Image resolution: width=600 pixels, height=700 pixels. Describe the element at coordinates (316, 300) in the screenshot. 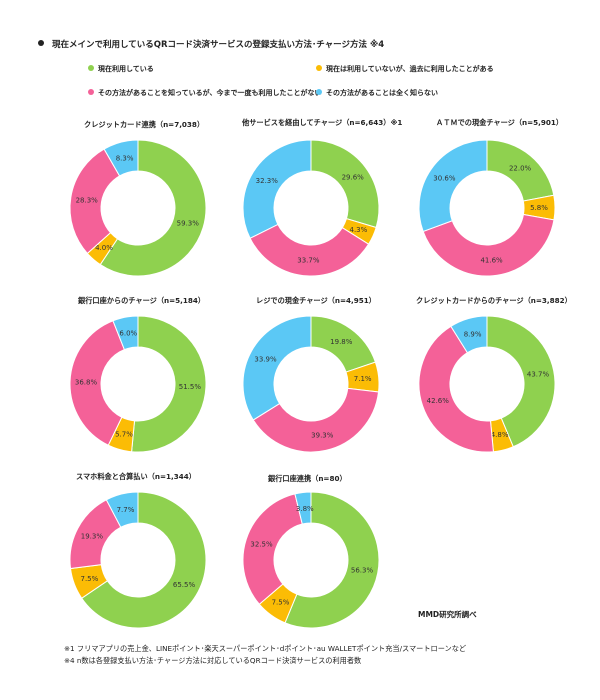

I see `chart-title-register-cash: レジでの現金チャージ（n=4,951）` at that location.